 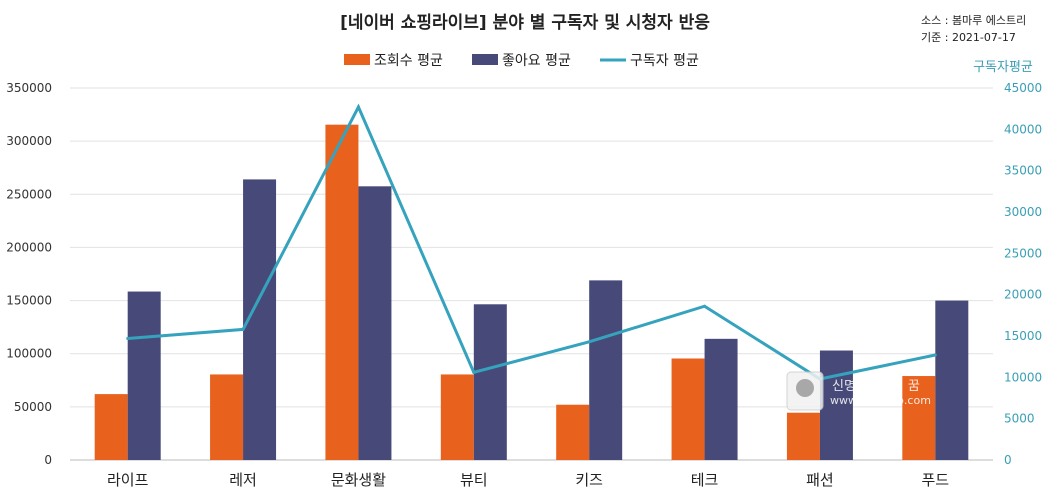 I want to click on category-label: 뷰티, so click(x=474, y=480).